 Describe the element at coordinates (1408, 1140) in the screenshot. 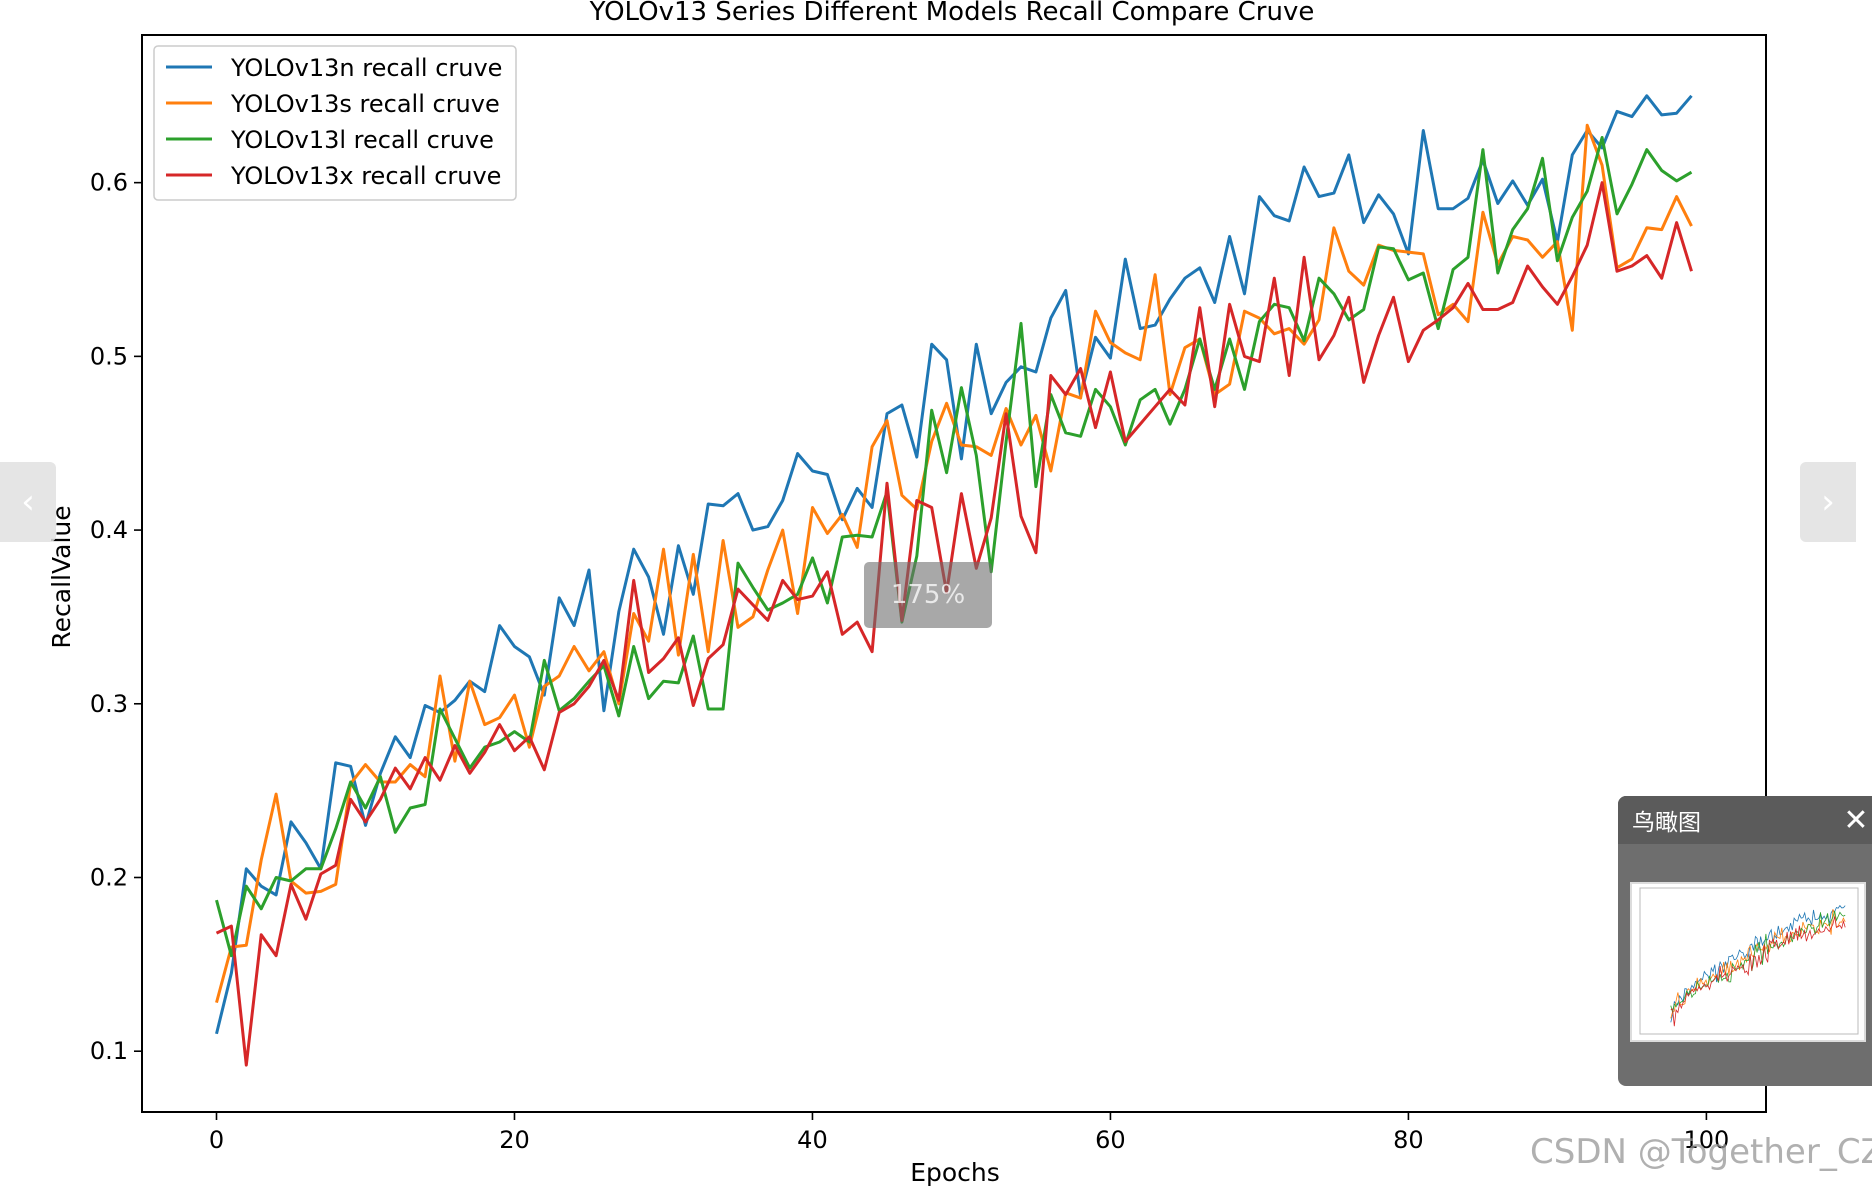

I see `x-tick-label: 80` at that location.